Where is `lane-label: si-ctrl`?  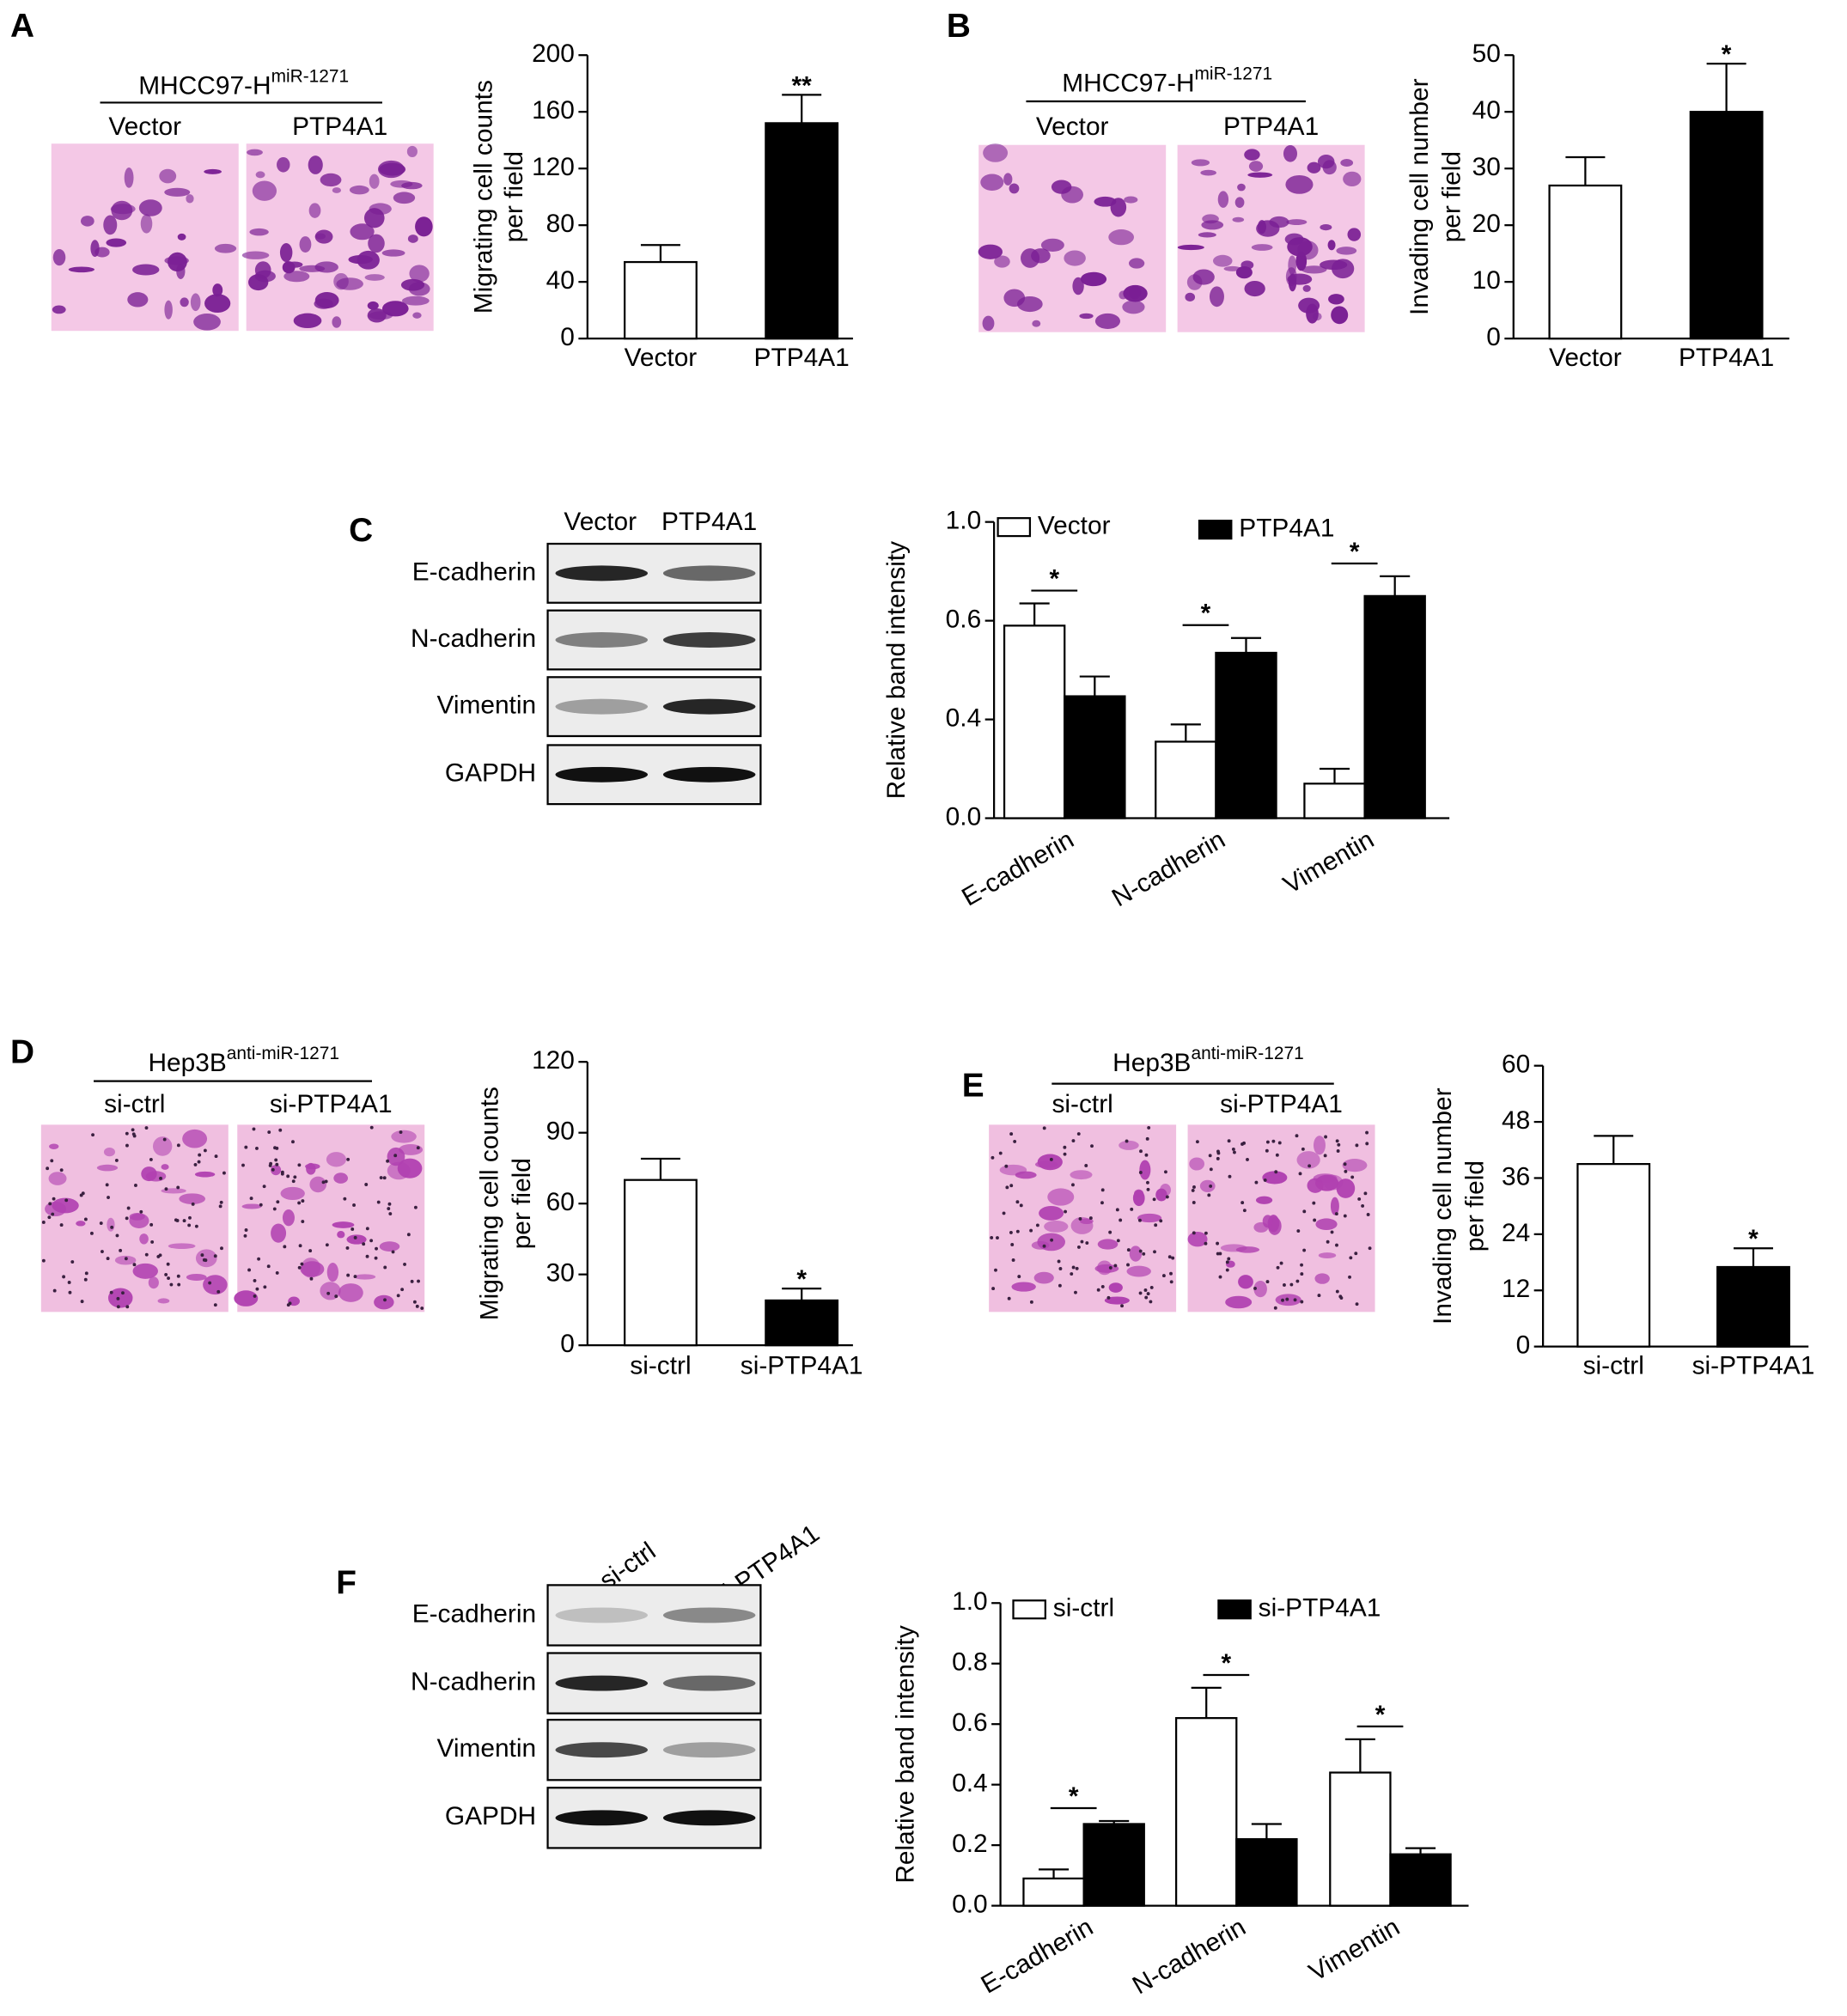
lane-label: si-ctrl is located at coordinates (1082, 1104).